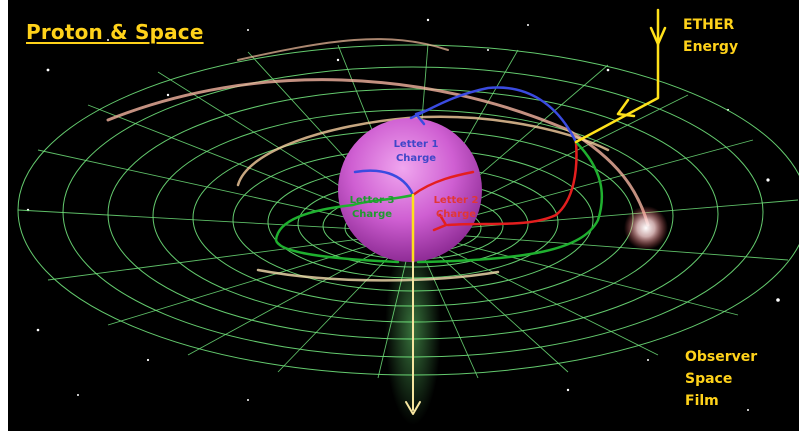 This screenshot has height=431, width=799. I want to click on charge-1-text: Charge, so click(416, 158).